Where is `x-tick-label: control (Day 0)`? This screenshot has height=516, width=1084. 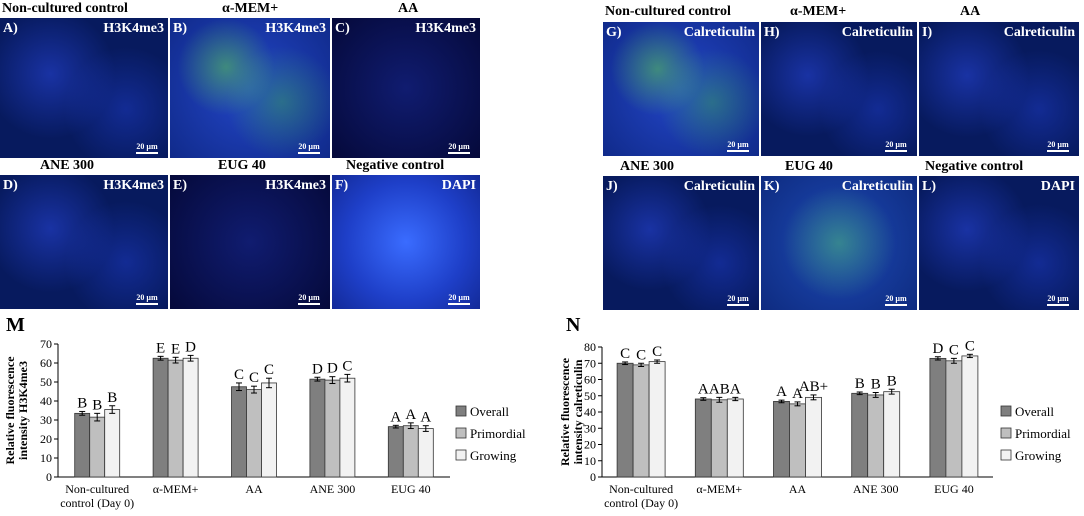
x-tick-label: control (Day 0) is located at coordinates (97, 503).